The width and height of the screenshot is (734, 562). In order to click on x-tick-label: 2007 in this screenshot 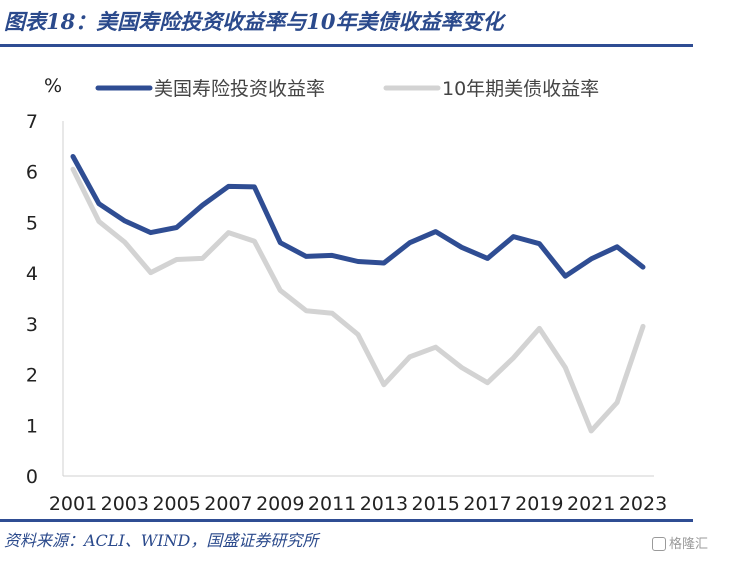, I will do `click(228, 504)`.